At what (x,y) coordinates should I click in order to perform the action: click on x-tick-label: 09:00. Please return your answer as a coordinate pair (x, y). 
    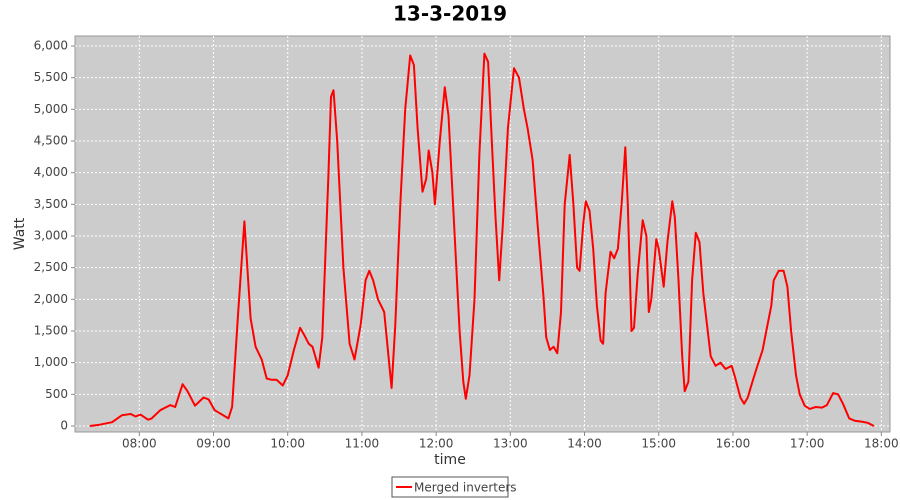
    Looking at the image, I should click on (213, 444).